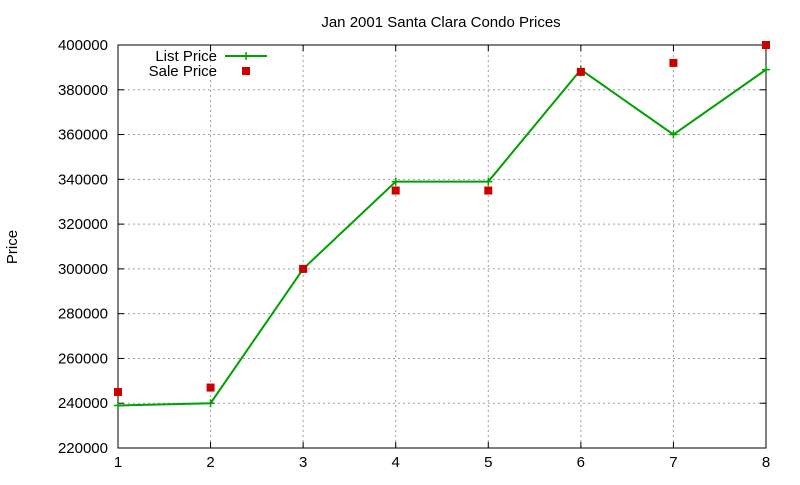  What do you see at coordinates (83, 90) in the screenshot?
I see `y-tick-label: 380000` at bounding box center [83, 90].